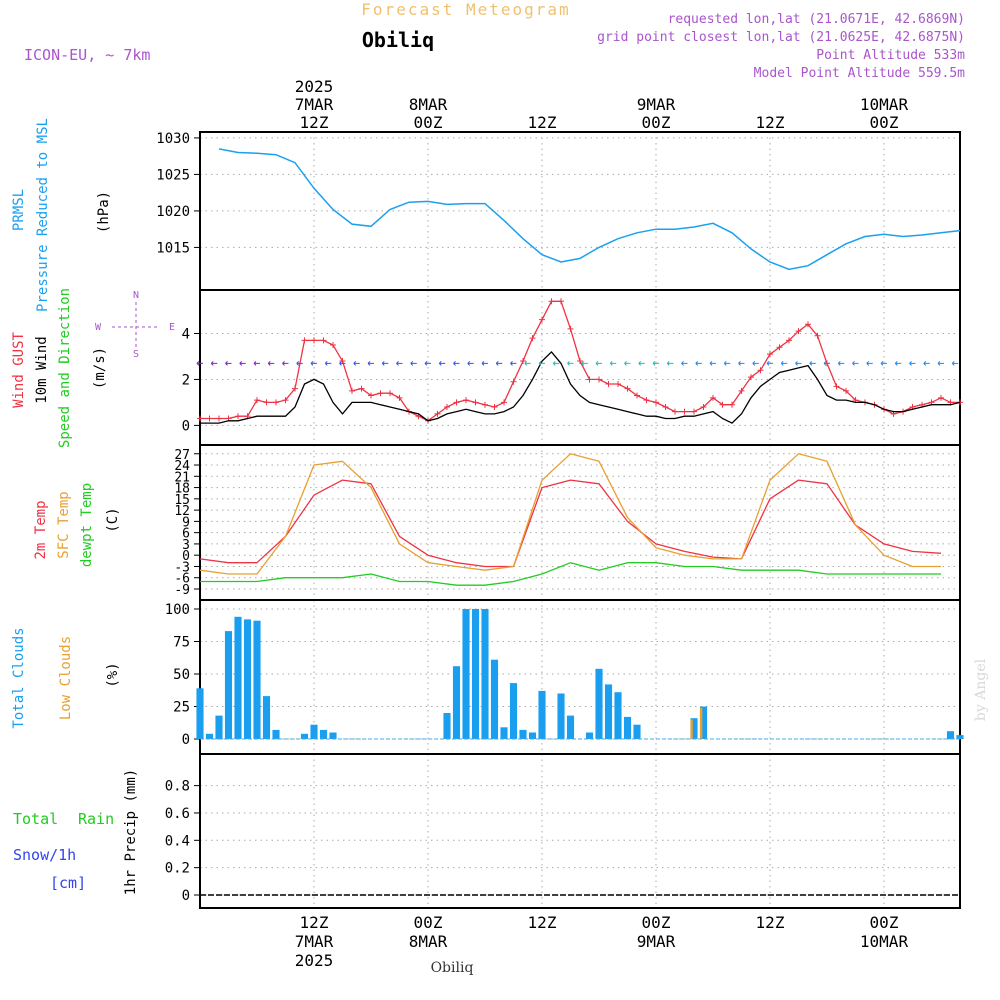 This screenshot has height=1000, width=1000. What do you see at coordinates (181, 708) in the screenshot?
I see `y-tick-label: 25` at bounding box center [181, 708].